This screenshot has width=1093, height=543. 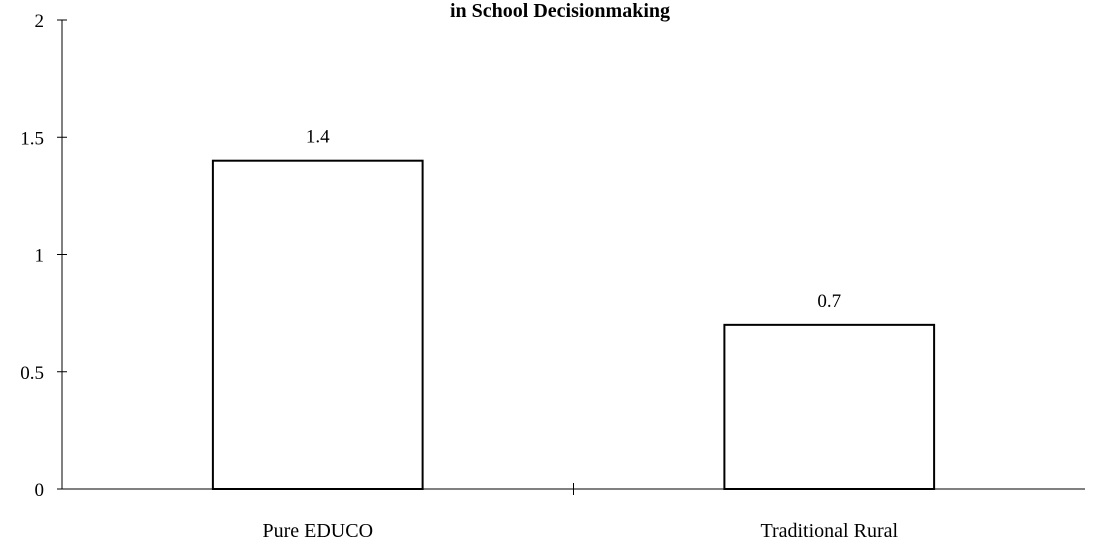 I want to click on category-label-group: Pure EDUCO Traditional Rural, so click(x=580, y=531).